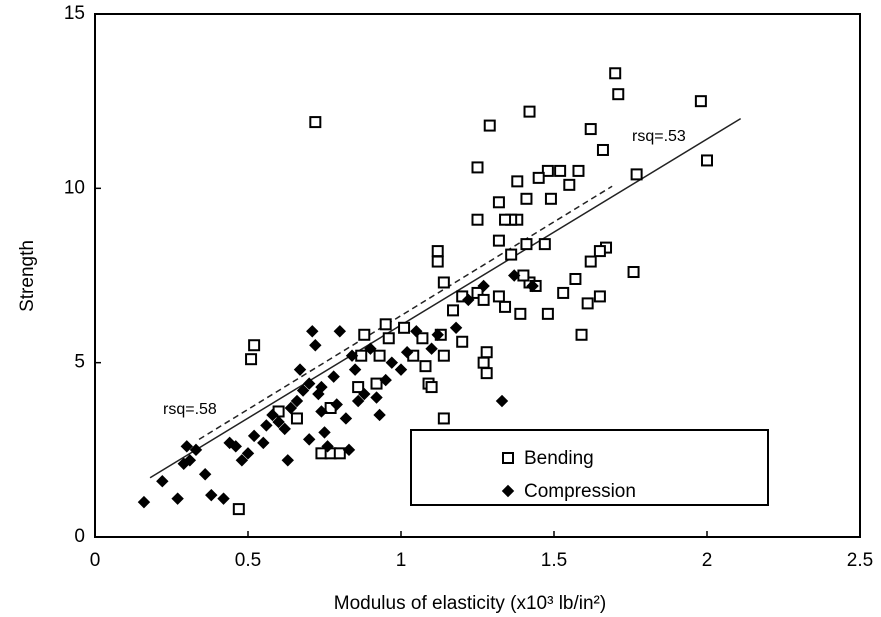 The image size is (881, 617). I want to click on annotation: rsq=.58, so click(190, 409).